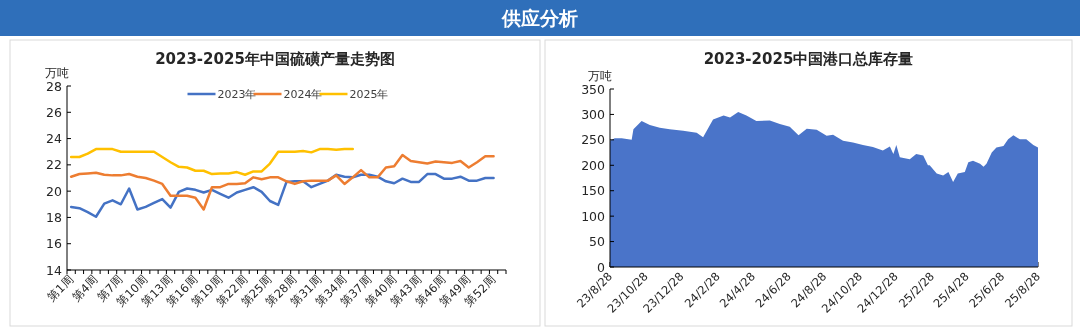  What do you see at coordinates (54, 270) in the screenshot?
I see `y-tick-label: 14` at bounding box center [54, 270].